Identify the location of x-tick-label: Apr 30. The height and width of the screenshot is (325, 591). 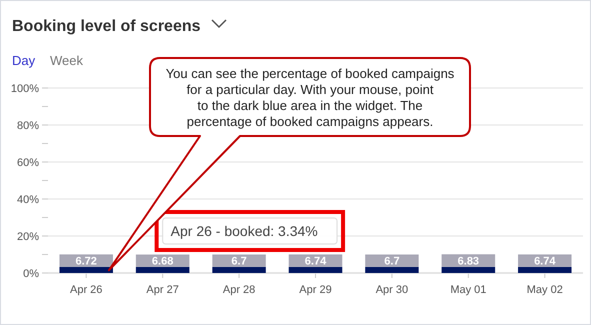
(392, 290).